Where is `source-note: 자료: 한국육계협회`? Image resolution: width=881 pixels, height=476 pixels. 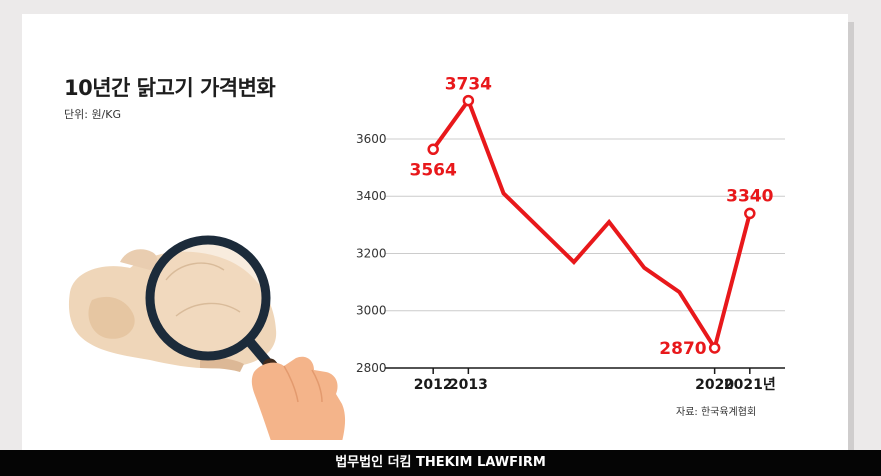
source-note: 자료: 한국육계협회 is located at coordinates (716, 412).